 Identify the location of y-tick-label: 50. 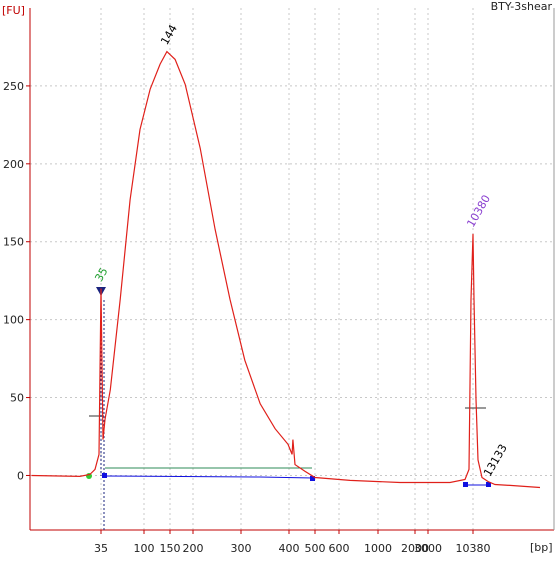
(17, 398).